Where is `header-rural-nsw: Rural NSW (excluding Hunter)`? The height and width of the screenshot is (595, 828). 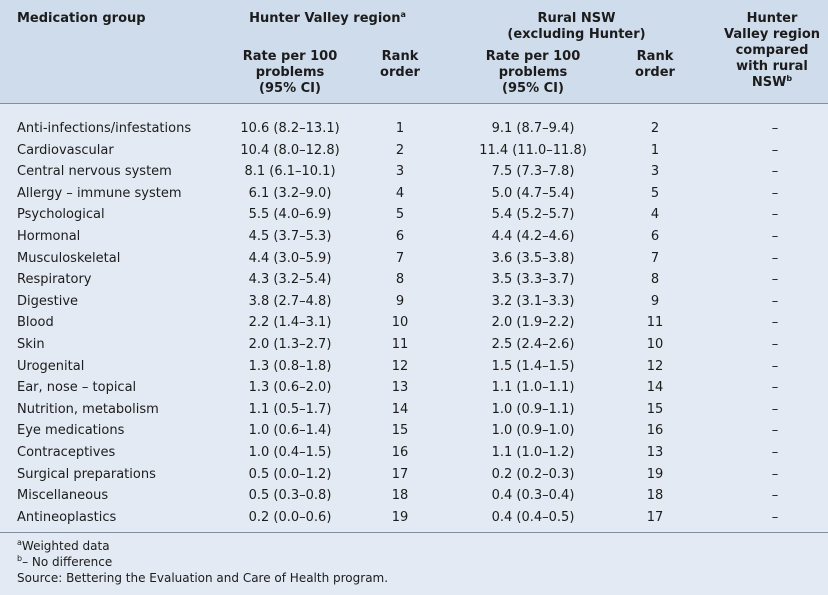
header-rural-nsw: Rural NSW (excluding Hunter) is located at coordinates (576, 27).